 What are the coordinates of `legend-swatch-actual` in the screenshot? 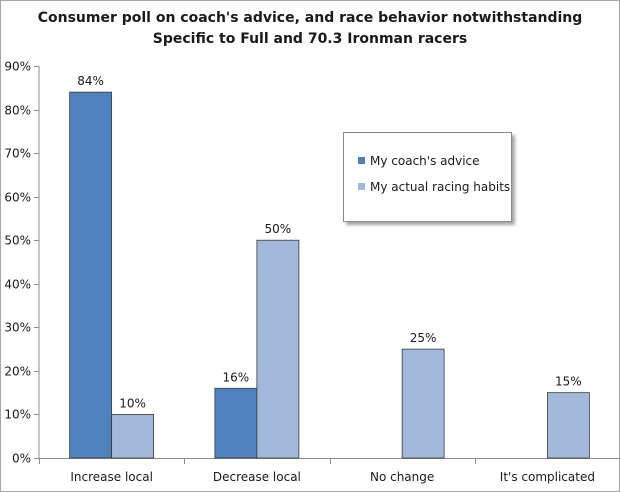 It's located at (361, 186).